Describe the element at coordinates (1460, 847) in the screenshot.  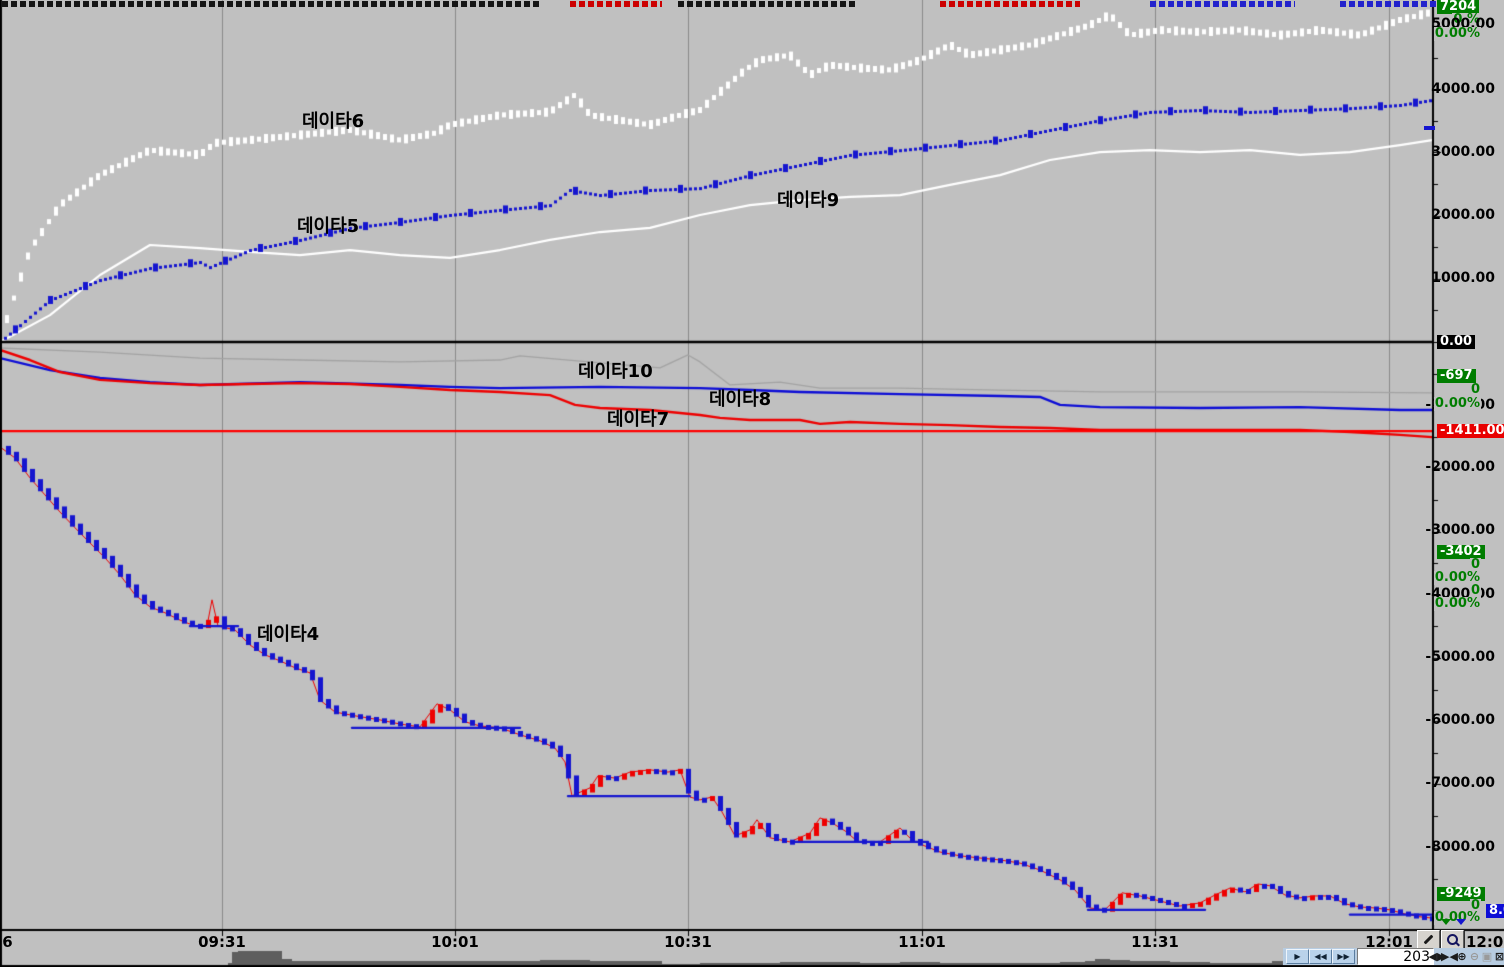
I see `y-axis-tick-label: -8000.00` at that location.